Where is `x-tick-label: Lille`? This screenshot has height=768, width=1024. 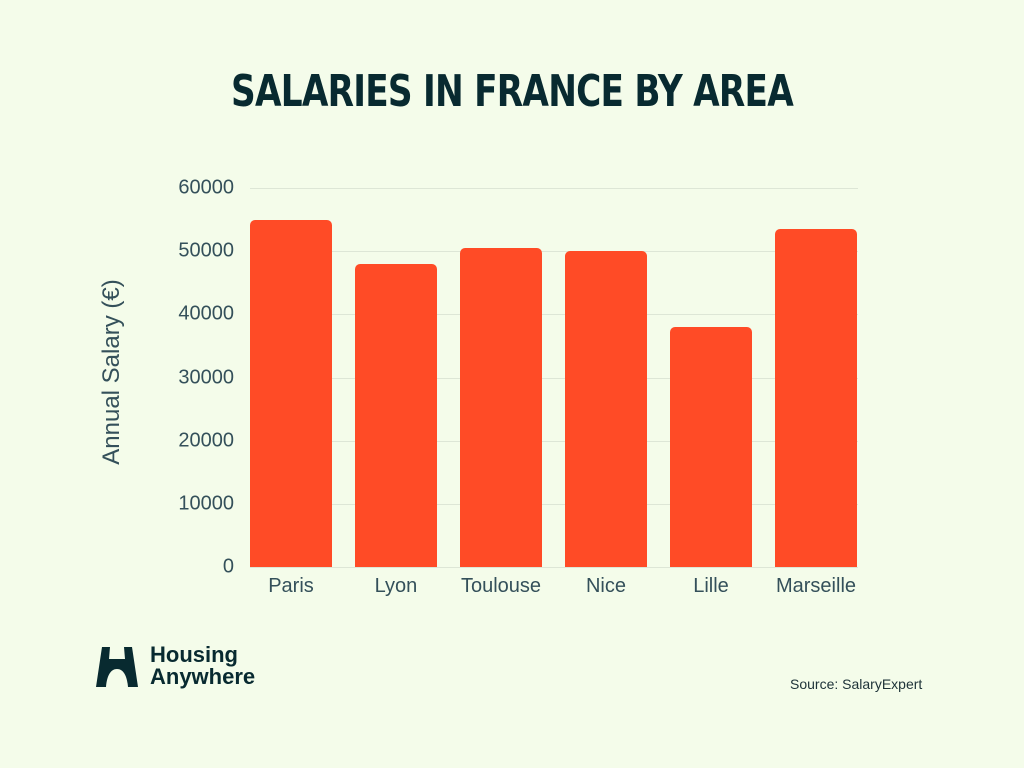 x-tick-label: Lille is located at coordinates (711, 586).